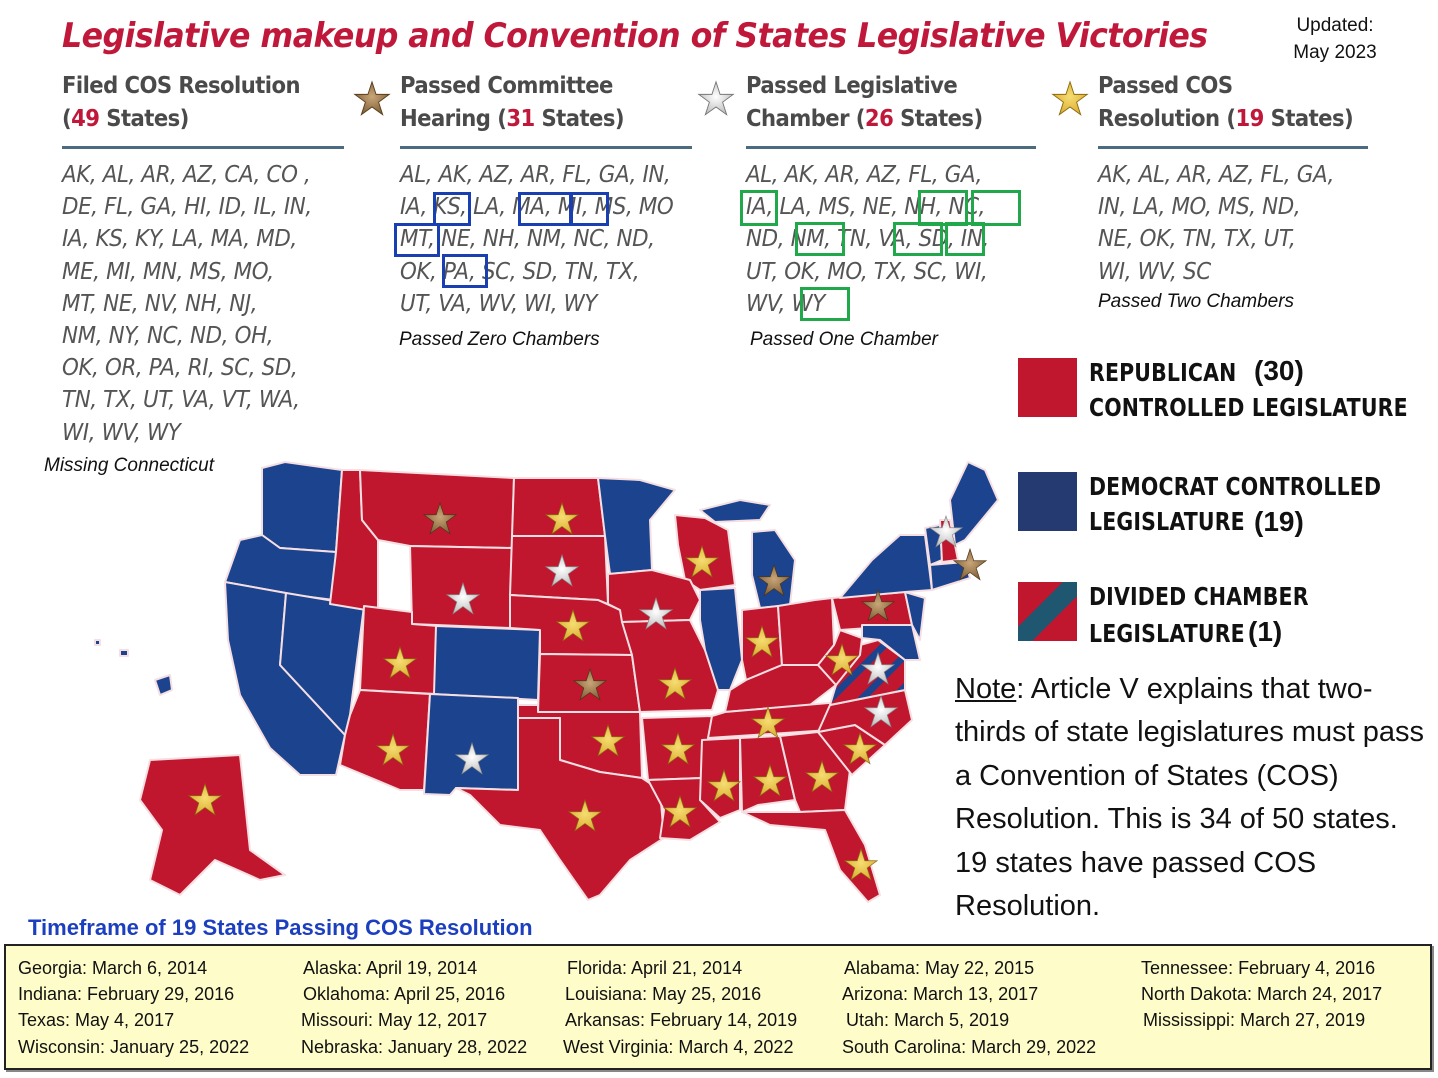  I want to click on state-ny, so click(886, 566).